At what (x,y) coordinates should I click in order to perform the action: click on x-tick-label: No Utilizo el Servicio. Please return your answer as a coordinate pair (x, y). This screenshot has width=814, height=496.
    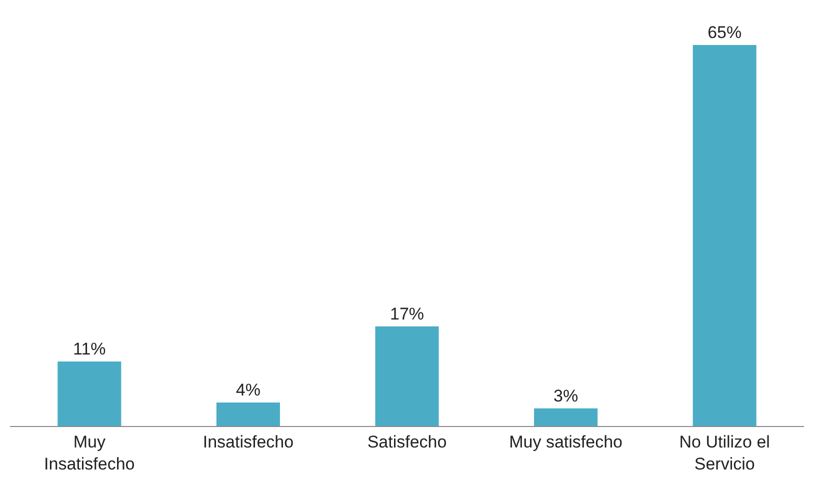
    Looking at the image, I should click on (724, 453).